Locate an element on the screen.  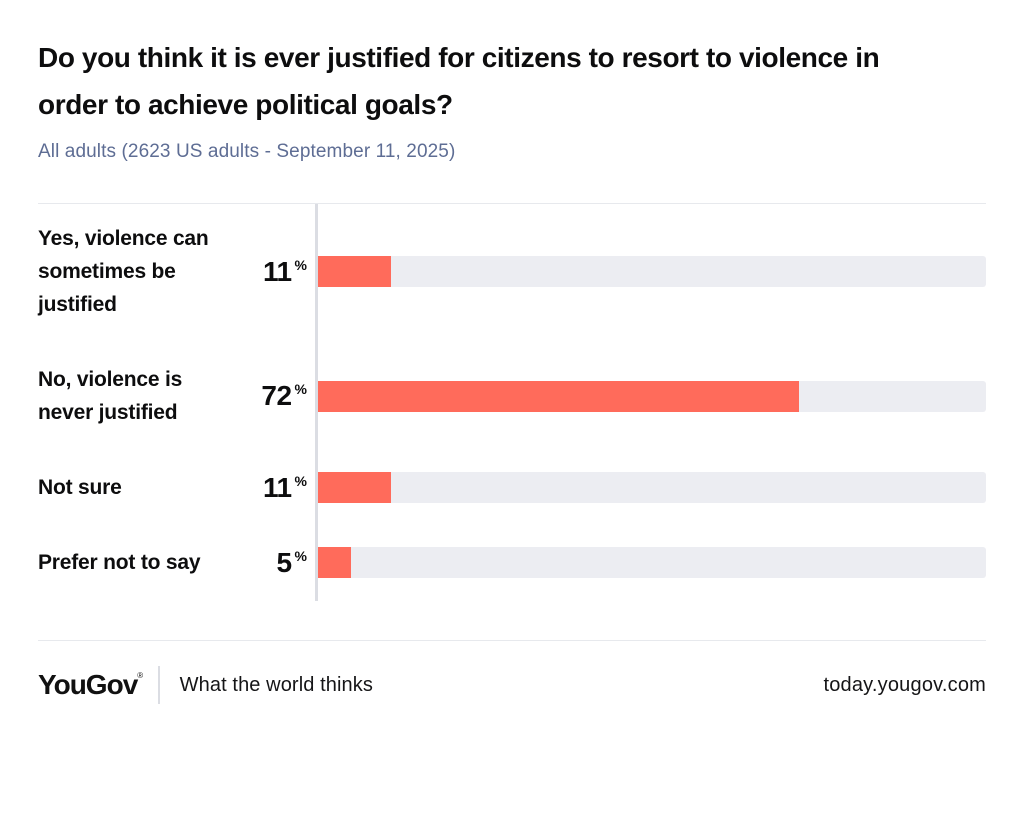
category-label: No, violence is never justified is located at coordinates (110, 396).